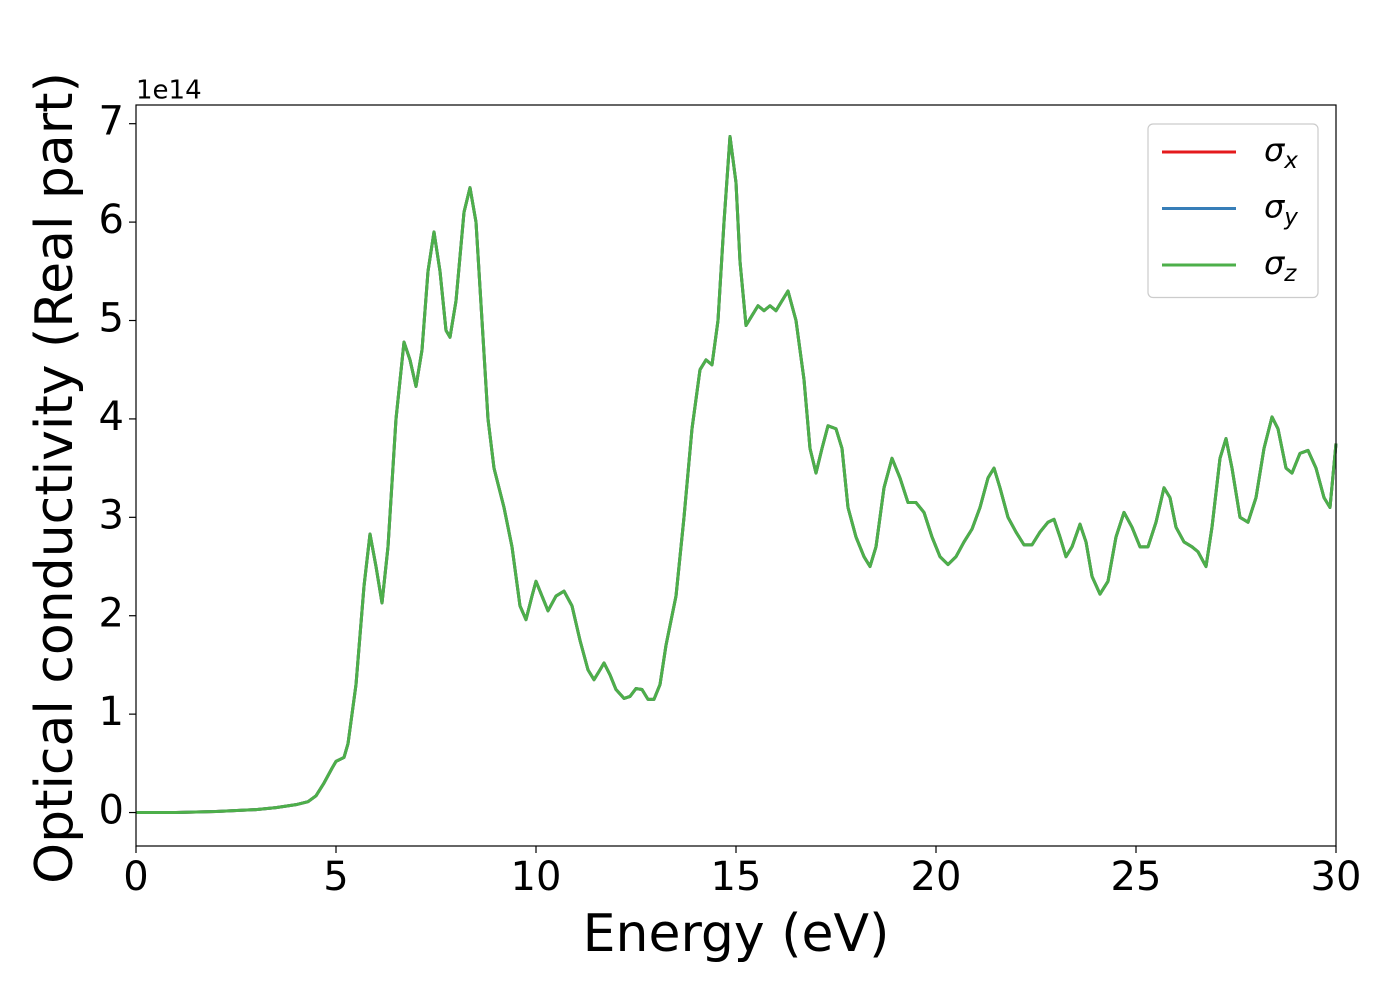 This screenshot has width=1400, height=1000. I want to click on y-tick-label: 0, so click(111, 811).